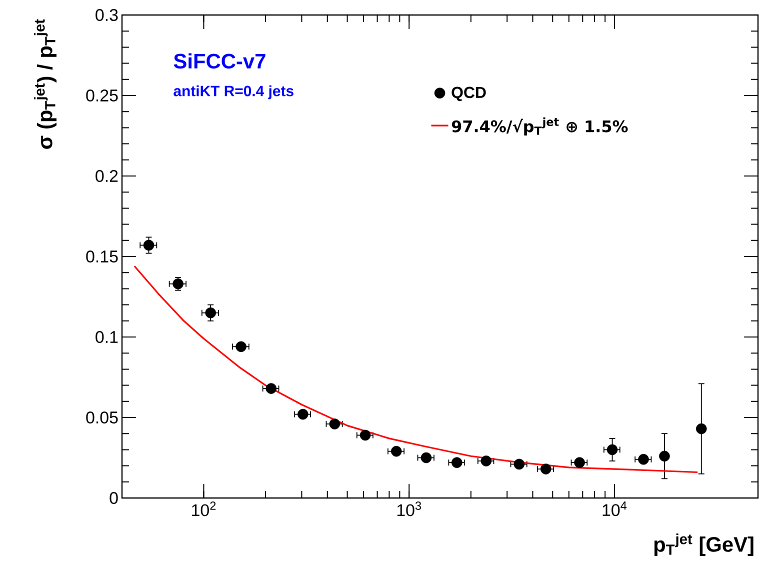  What do you see at coordinates (234, 92) in the screenshot?
I see `annotation: antiKT R=0.4 jets` at bounding box center [234, 92].